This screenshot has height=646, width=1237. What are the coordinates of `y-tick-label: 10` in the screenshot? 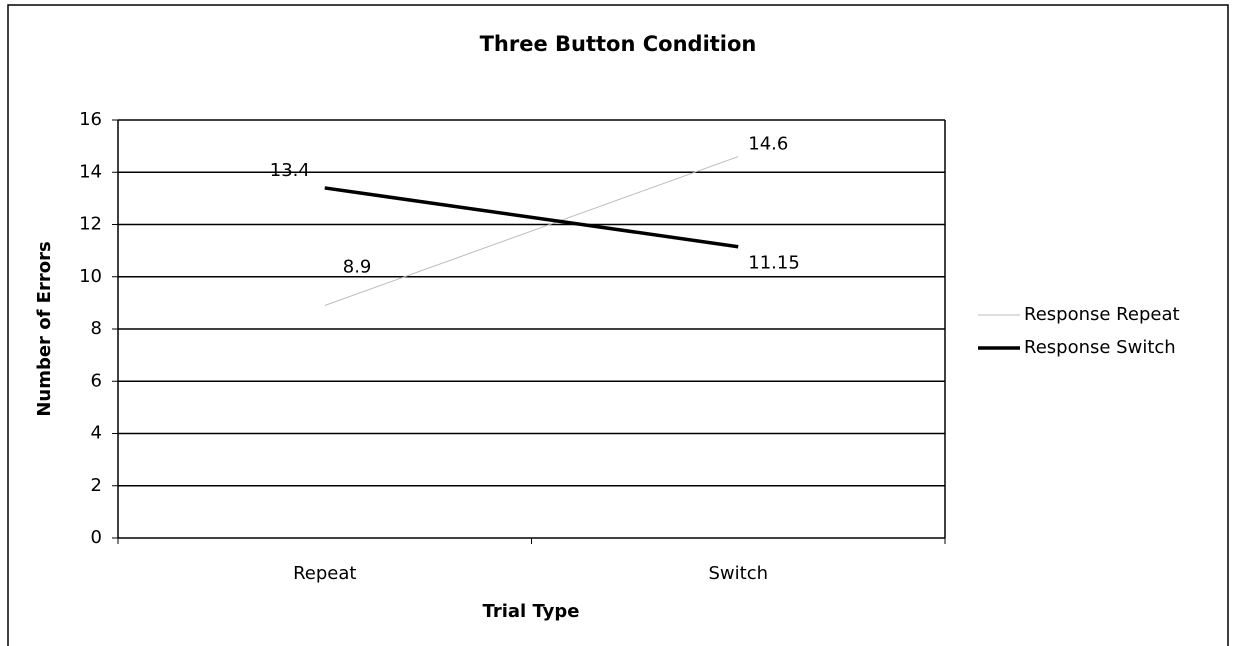 It's located at (90, 276).